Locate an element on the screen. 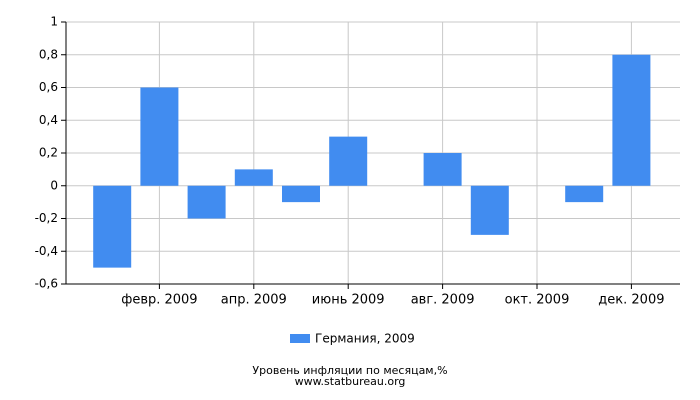  y-tick-label: 0,6 is located at coordinates (48, 87).